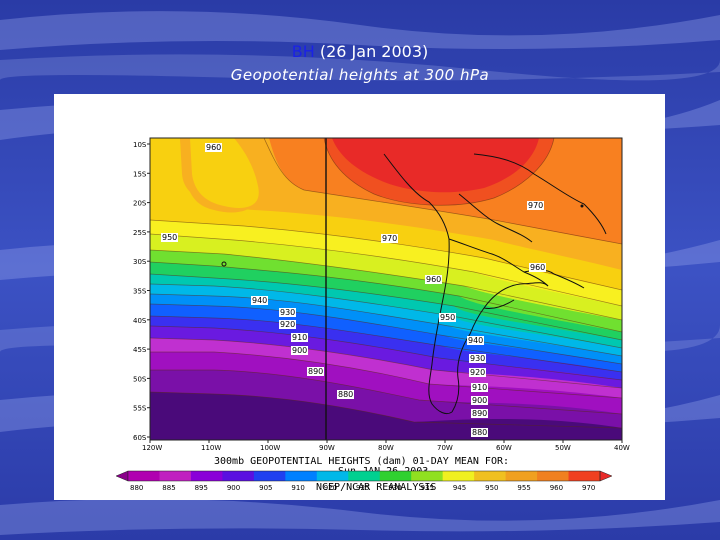 The image size is (720, 540). I want to click on latitude-ticks: 10S 15S 20S 25S 30S 35S 40S 45S 50S 55S 60S, so click(141, 291).